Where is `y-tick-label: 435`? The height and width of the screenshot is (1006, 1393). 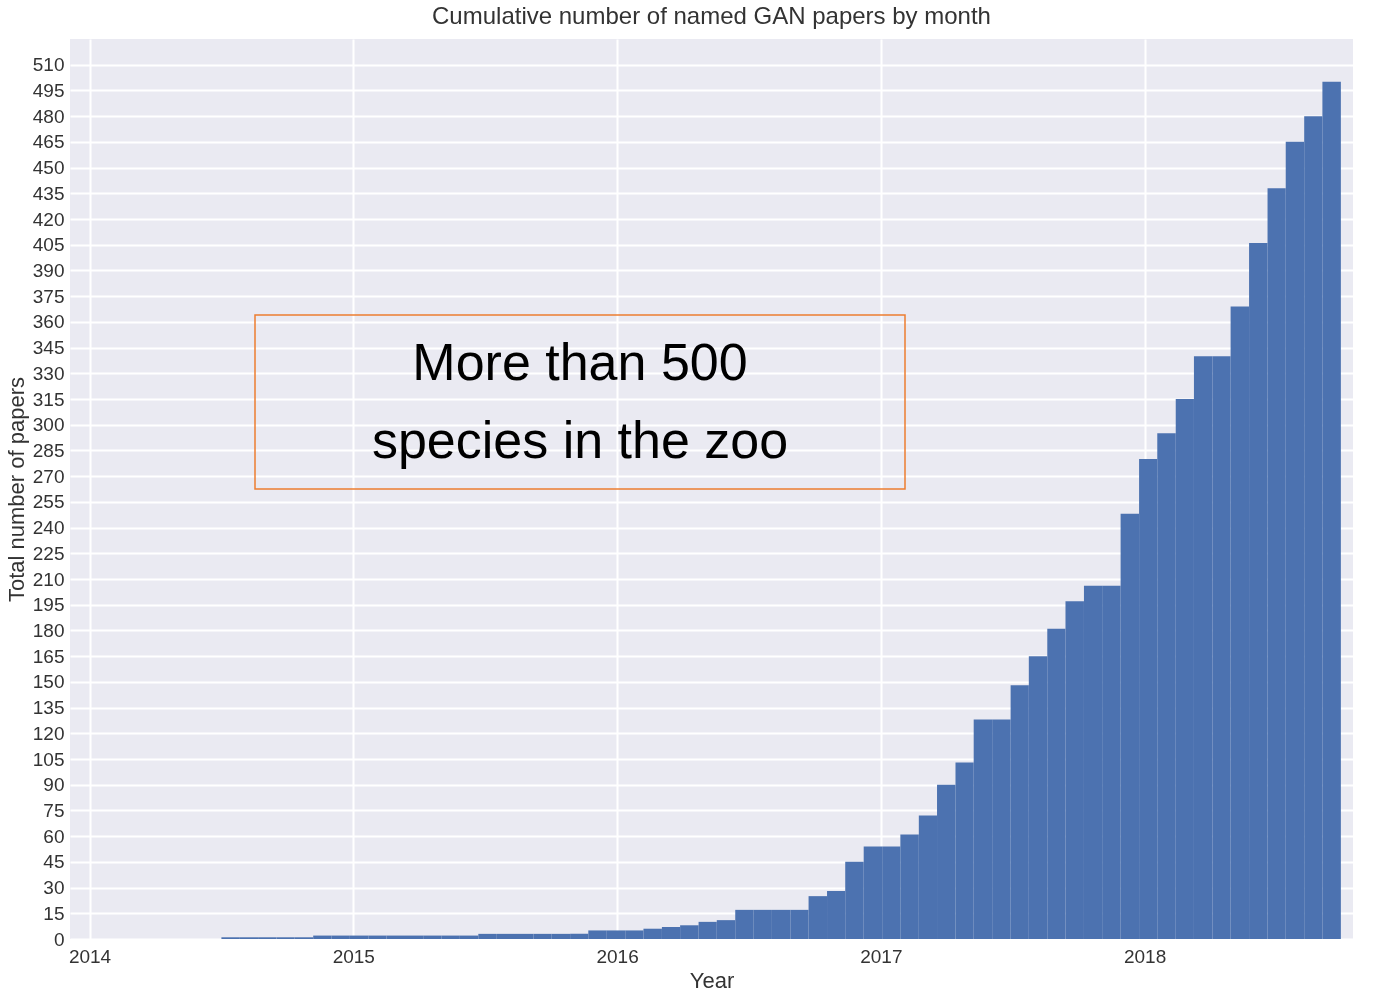 y-tick-label: 435 is located at coordinates (48, 193).